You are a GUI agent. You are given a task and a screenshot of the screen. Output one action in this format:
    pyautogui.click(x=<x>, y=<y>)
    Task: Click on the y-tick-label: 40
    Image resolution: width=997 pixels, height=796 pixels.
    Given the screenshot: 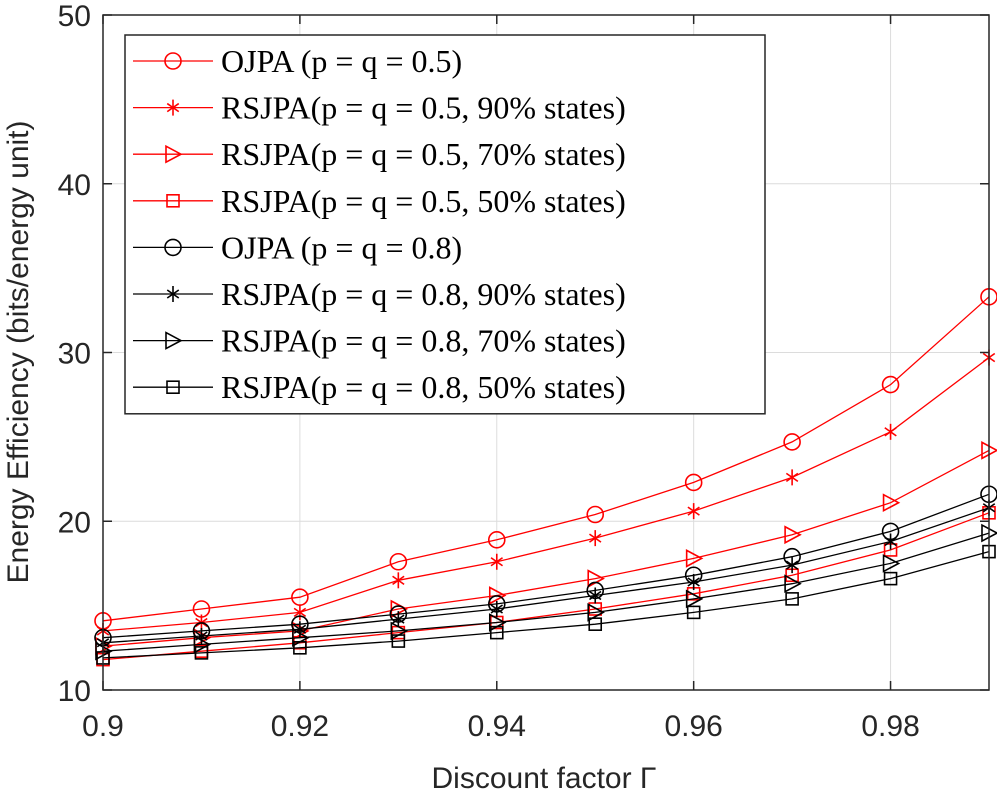 What is the action you would take?
    pyautogui.click(x=74, y=185)
    